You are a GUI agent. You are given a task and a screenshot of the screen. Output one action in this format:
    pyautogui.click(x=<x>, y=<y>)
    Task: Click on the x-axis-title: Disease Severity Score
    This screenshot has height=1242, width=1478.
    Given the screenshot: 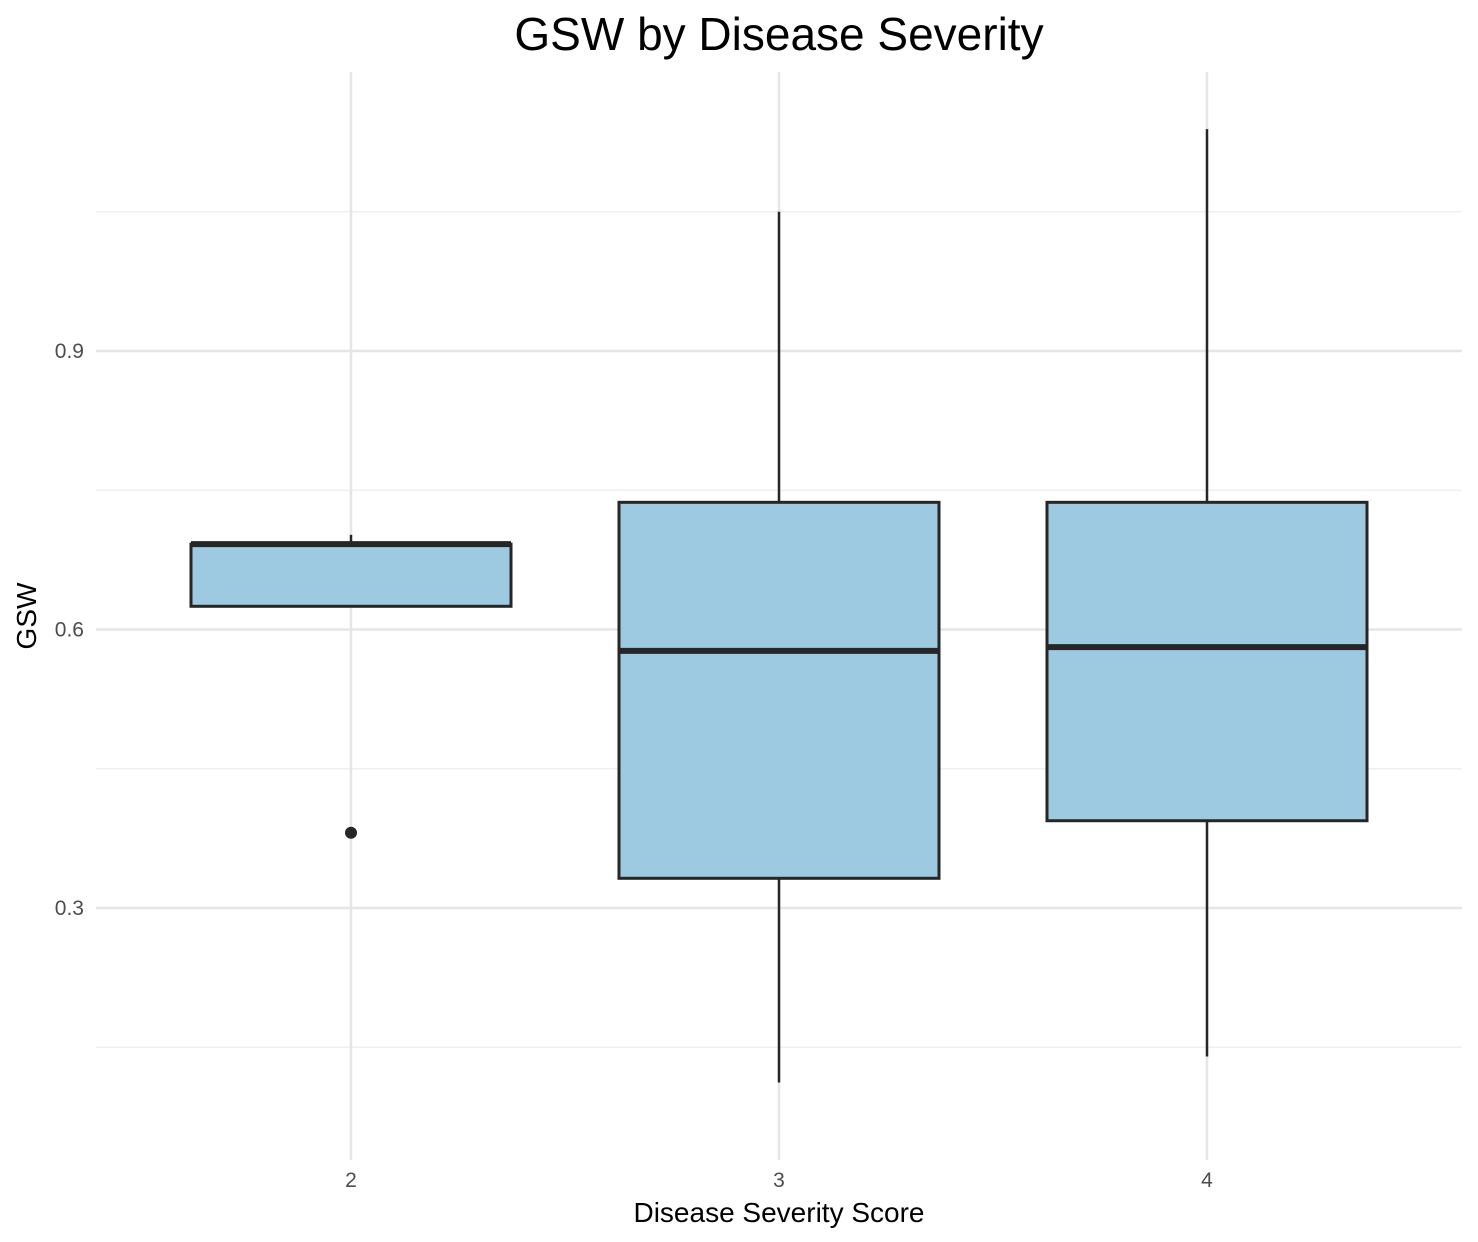 What is the action you would take?
    pyautogui.click(x=778, y=1212)
    